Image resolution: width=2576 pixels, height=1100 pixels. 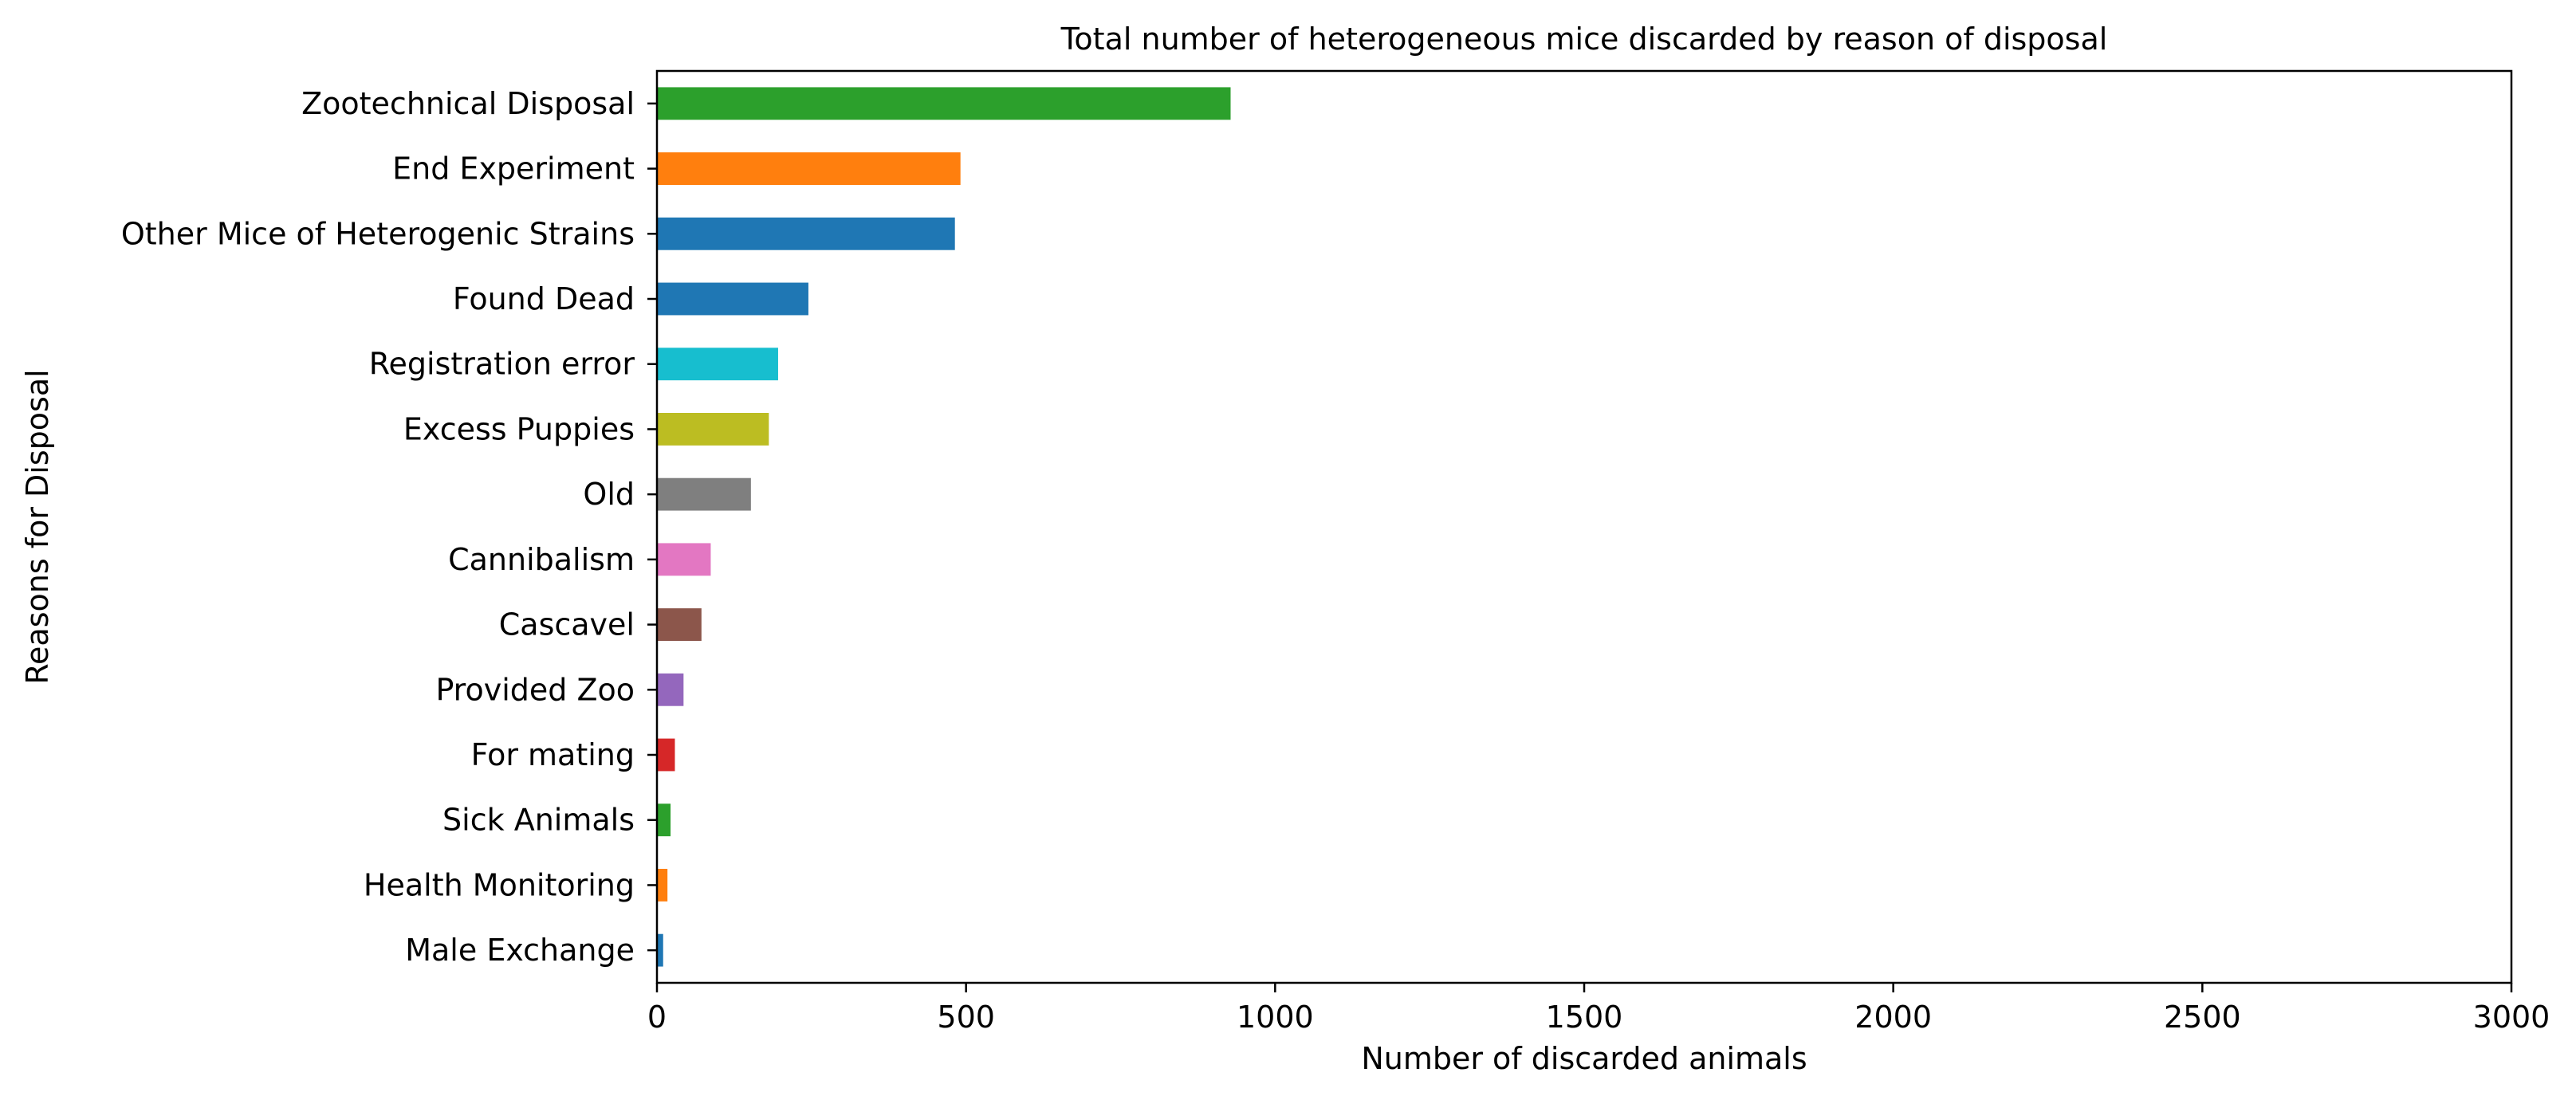 I want to click on y-tick-label: Sick Animals, so click(x=539, y=821).